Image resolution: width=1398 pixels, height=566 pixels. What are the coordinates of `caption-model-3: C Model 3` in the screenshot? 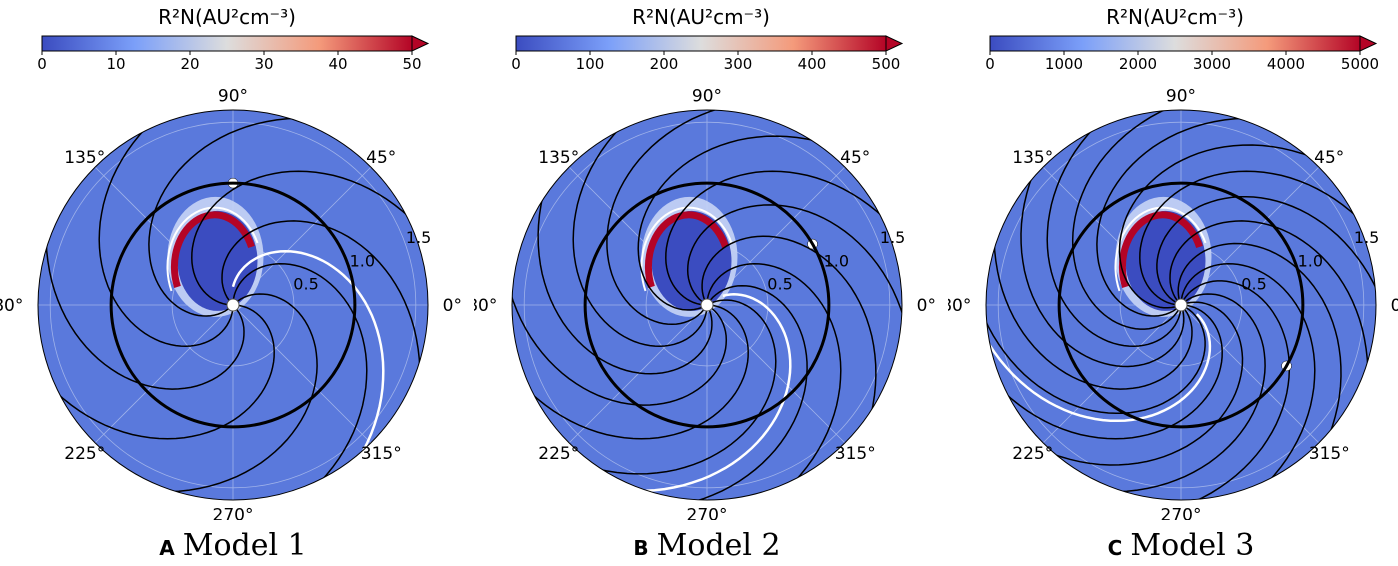 It's located at (1173, 545).